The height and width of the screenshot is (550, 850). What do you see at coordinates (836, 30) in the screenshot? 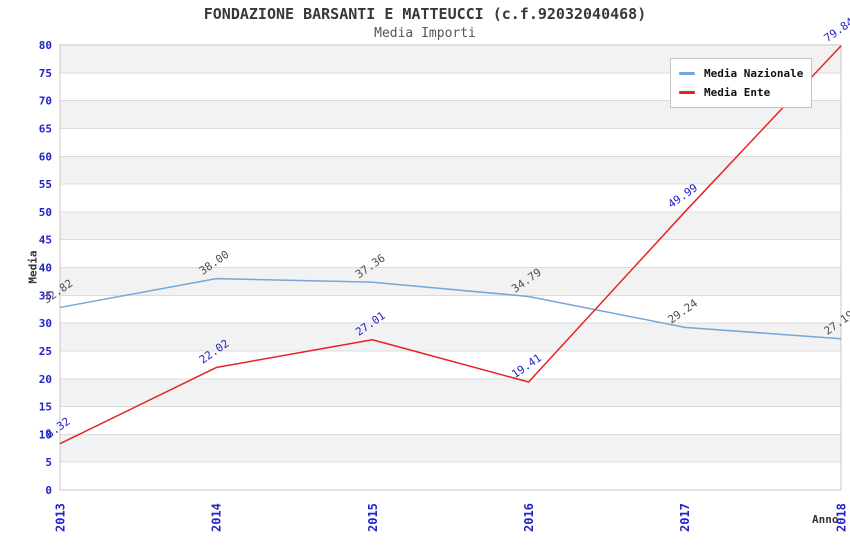
I see `data-label-media-ente: 79.84` at bounding box center [836, 30].